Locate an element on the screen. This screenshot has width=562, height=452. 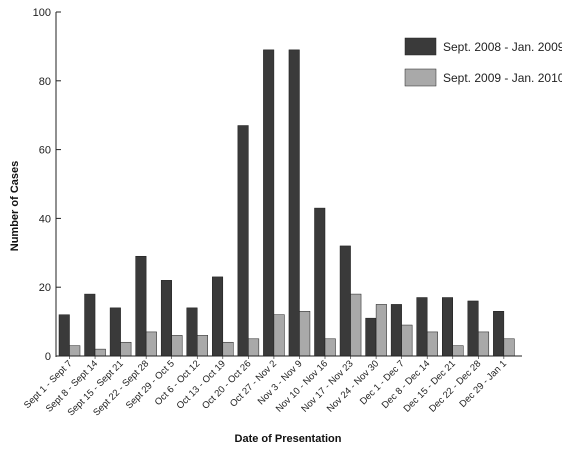
y-tick-label-0: 0 is located at coordinates (48, 357).